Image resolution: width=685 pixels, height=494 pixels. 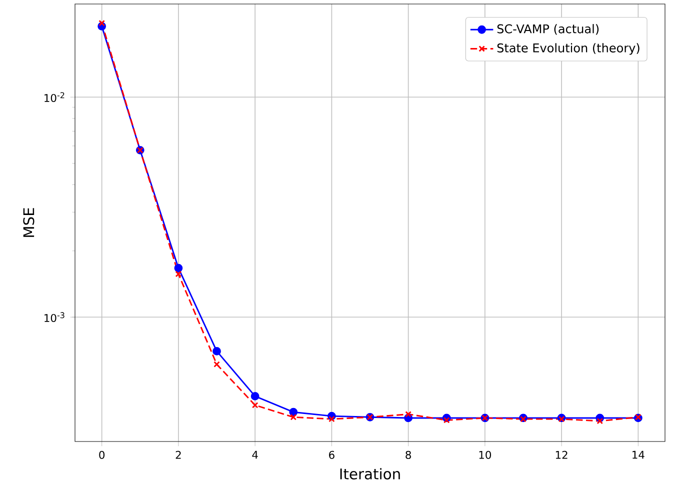 What do you see at coordinates (638, 454) in the screenshot?
I see `x-tick-label: 14` at bounding box center [638, 454].